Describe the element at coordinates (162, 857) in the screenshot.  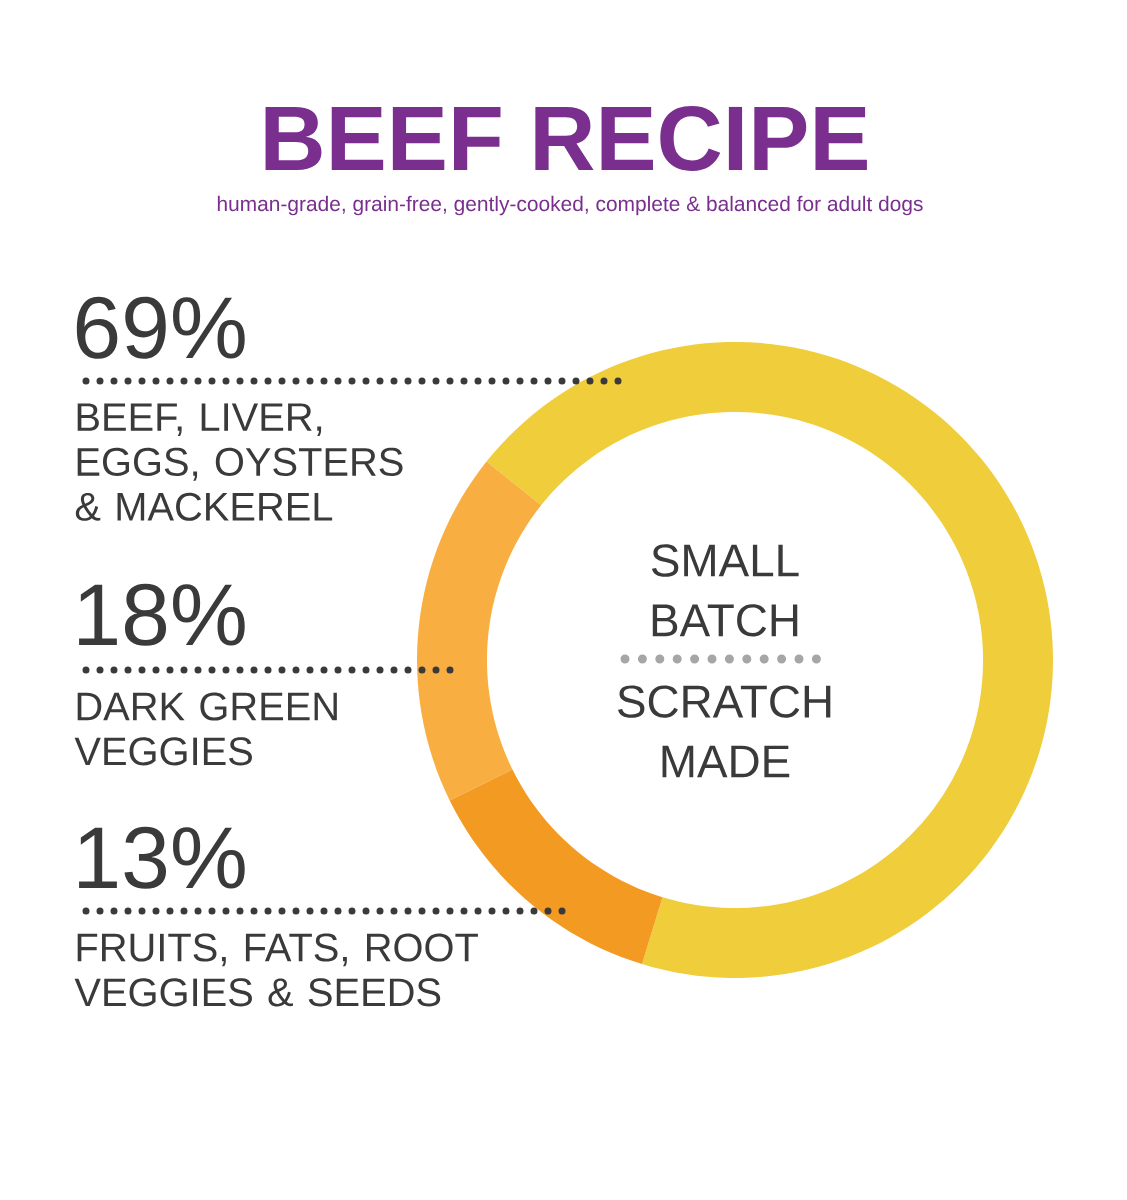
I see `data-label: 13%` at that location.